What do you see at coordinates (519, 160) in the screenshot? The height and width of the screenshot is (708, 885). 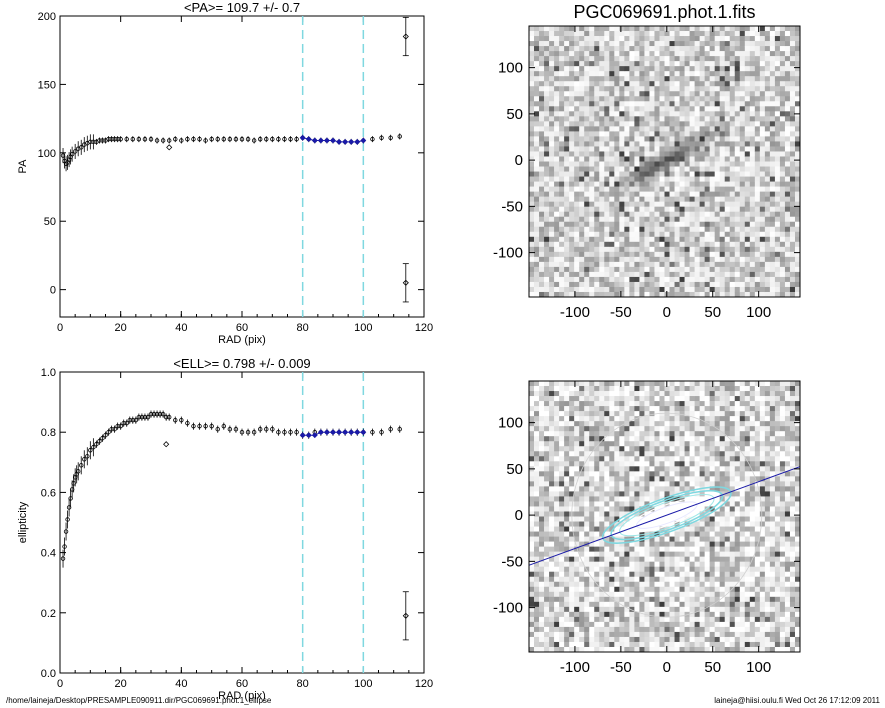 I see `y-tick-label: 0` at bounding box center [519, 160].